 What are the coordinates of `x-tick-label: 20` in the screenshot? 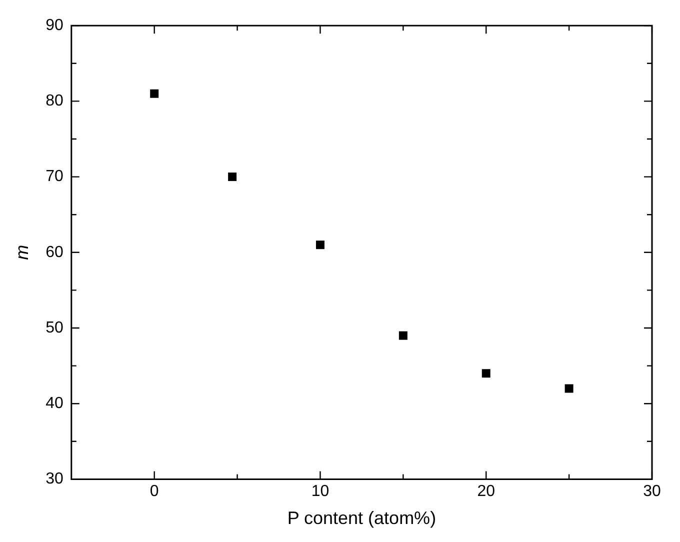 It's located at (486, 491).